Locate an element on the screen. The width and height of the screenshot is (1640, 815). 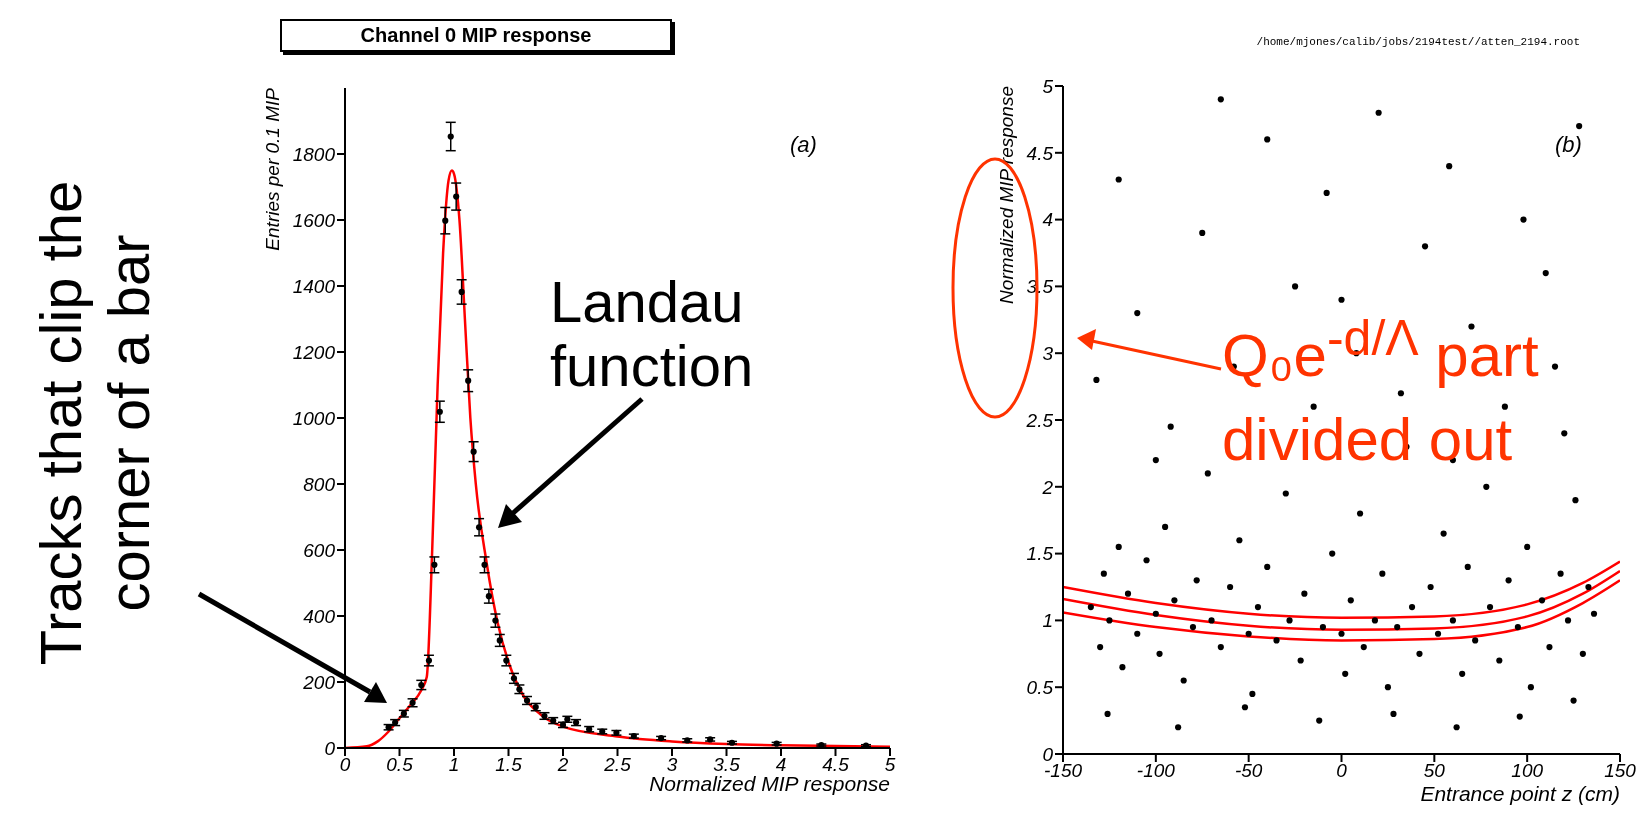
text: Tracks that clip the corner of a bar is located at coordinates (94, 423).